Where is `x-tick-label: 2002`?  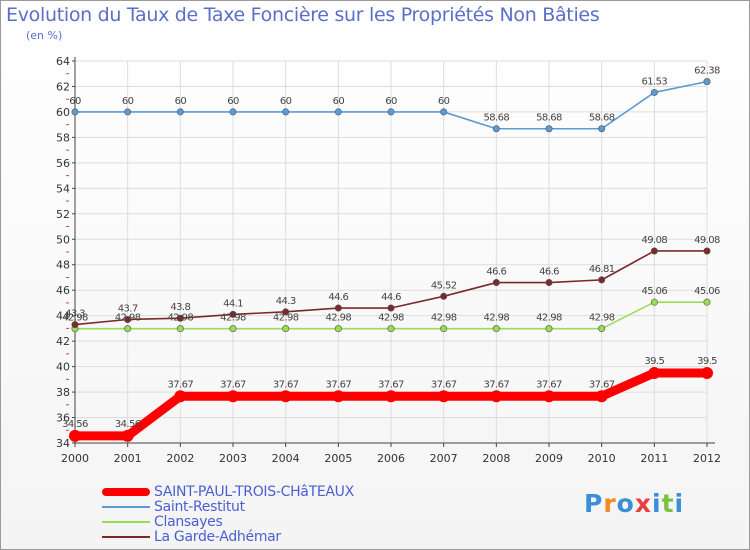
x-tick-label: 2002 is located at coordinates (180, 458).